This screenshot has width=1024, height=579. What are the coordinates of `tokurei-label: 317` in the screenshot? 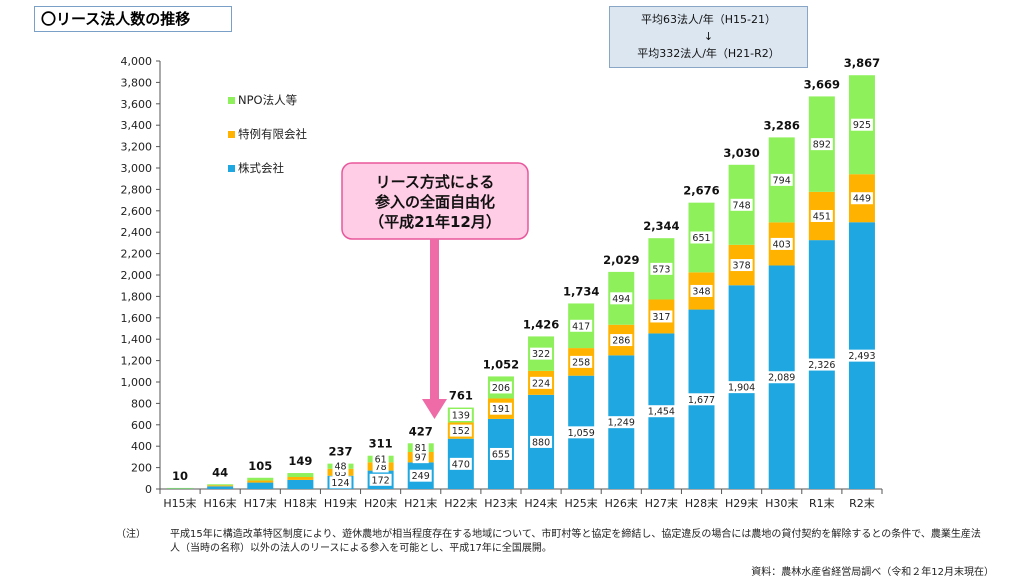 It's located at (661, 317).